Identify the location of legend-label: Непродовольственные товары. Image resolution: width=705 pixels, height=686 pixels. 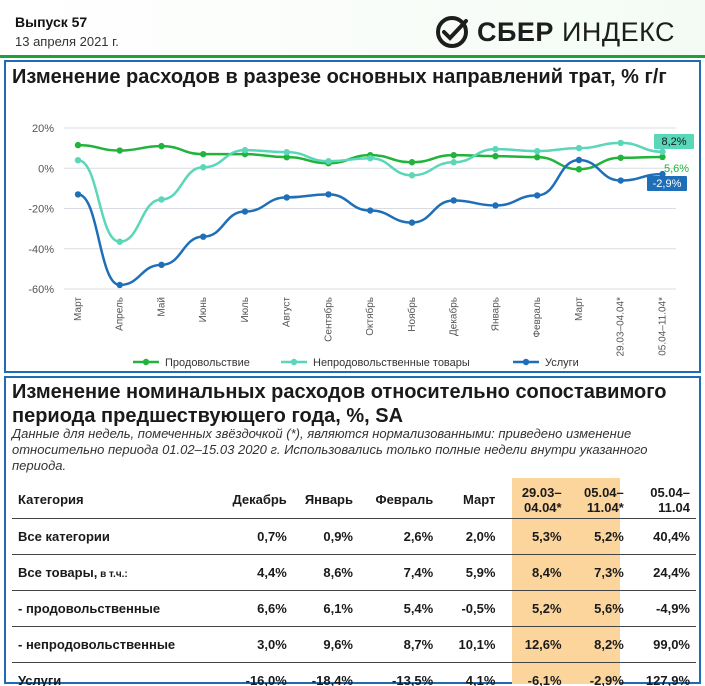
(391, 363).